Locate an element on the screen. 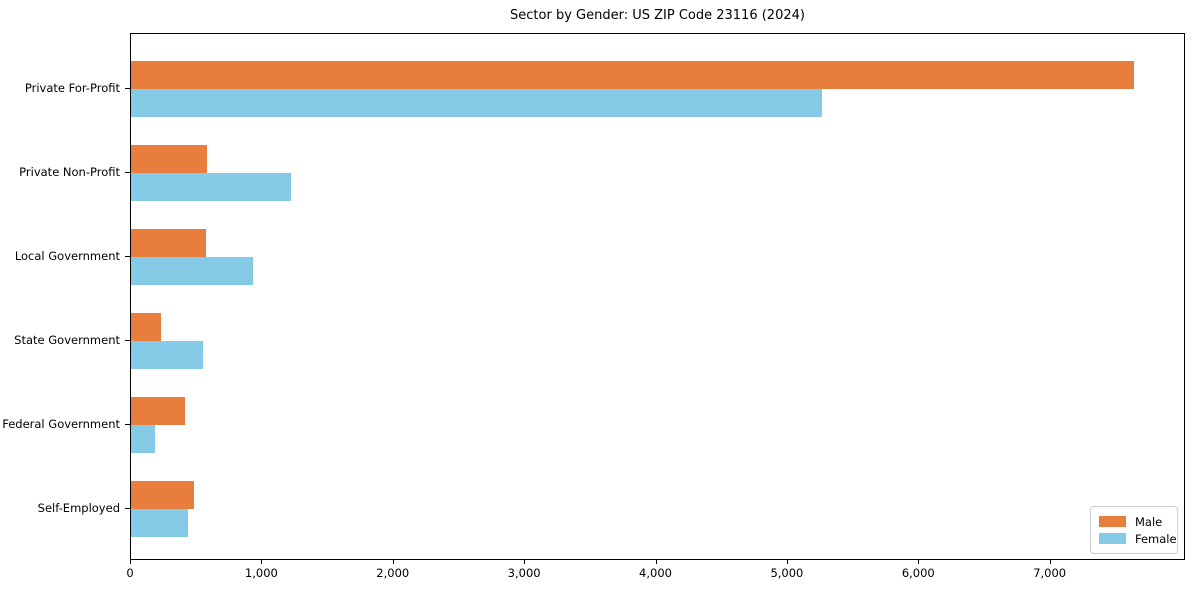  legend-label-male: Male is located at coordinates (1149, 521).